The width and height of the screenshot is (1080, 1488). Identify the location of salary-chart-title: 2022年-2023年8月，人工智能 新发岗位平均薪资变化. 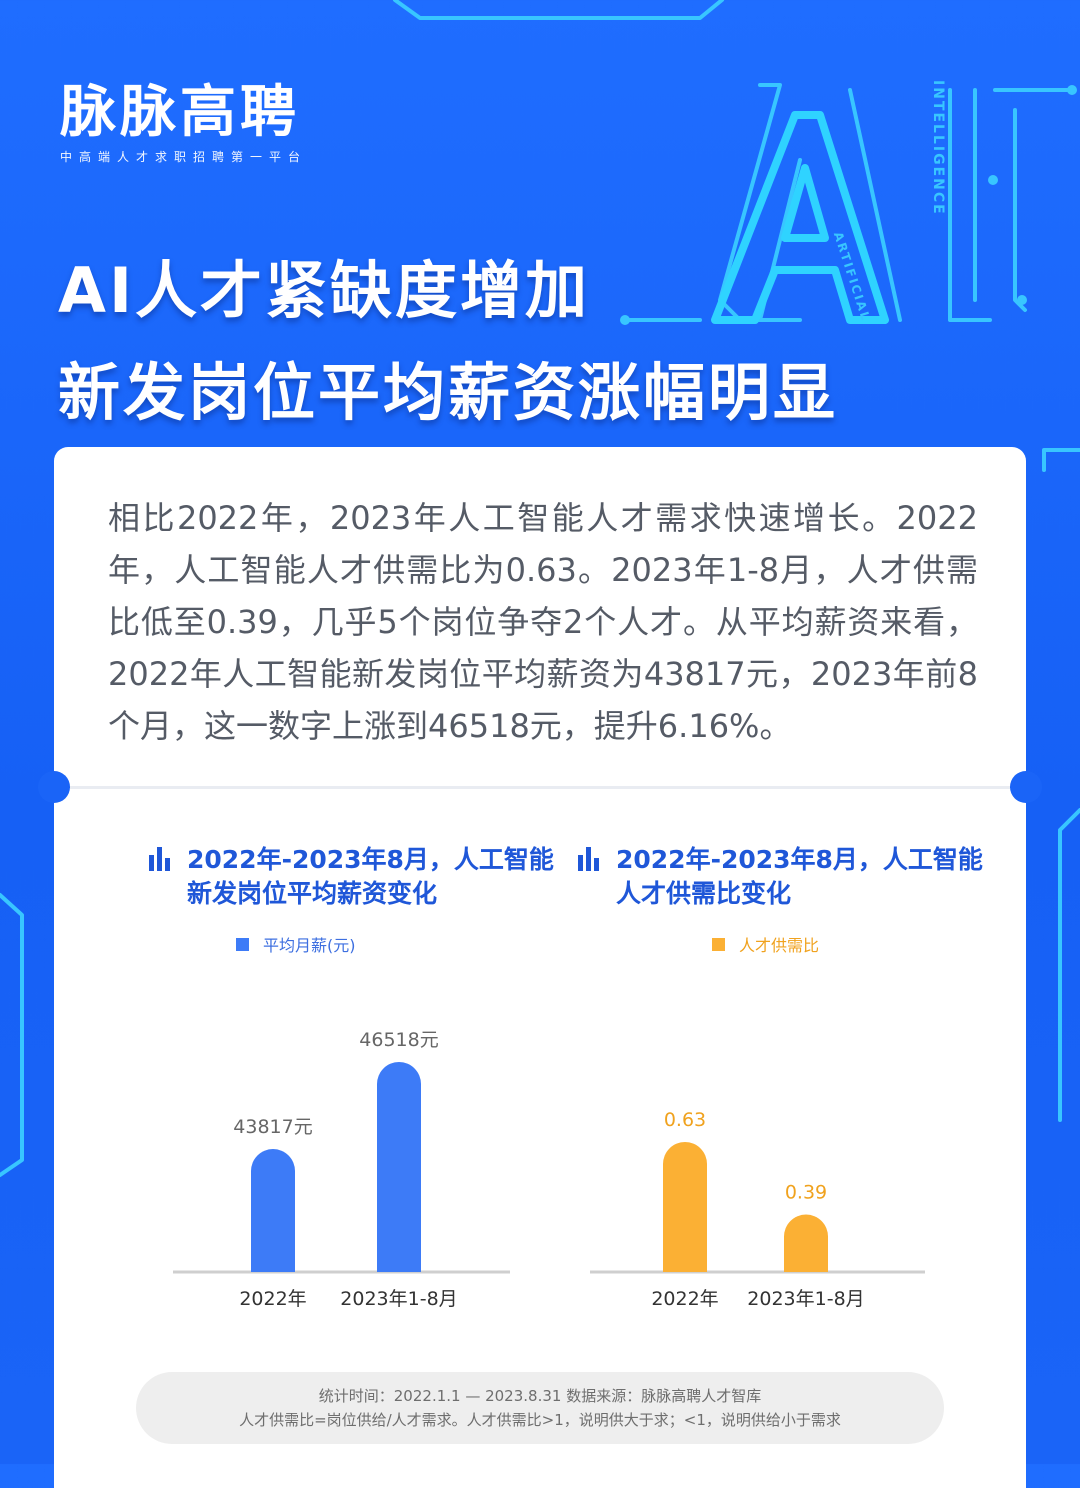
(351, 877).